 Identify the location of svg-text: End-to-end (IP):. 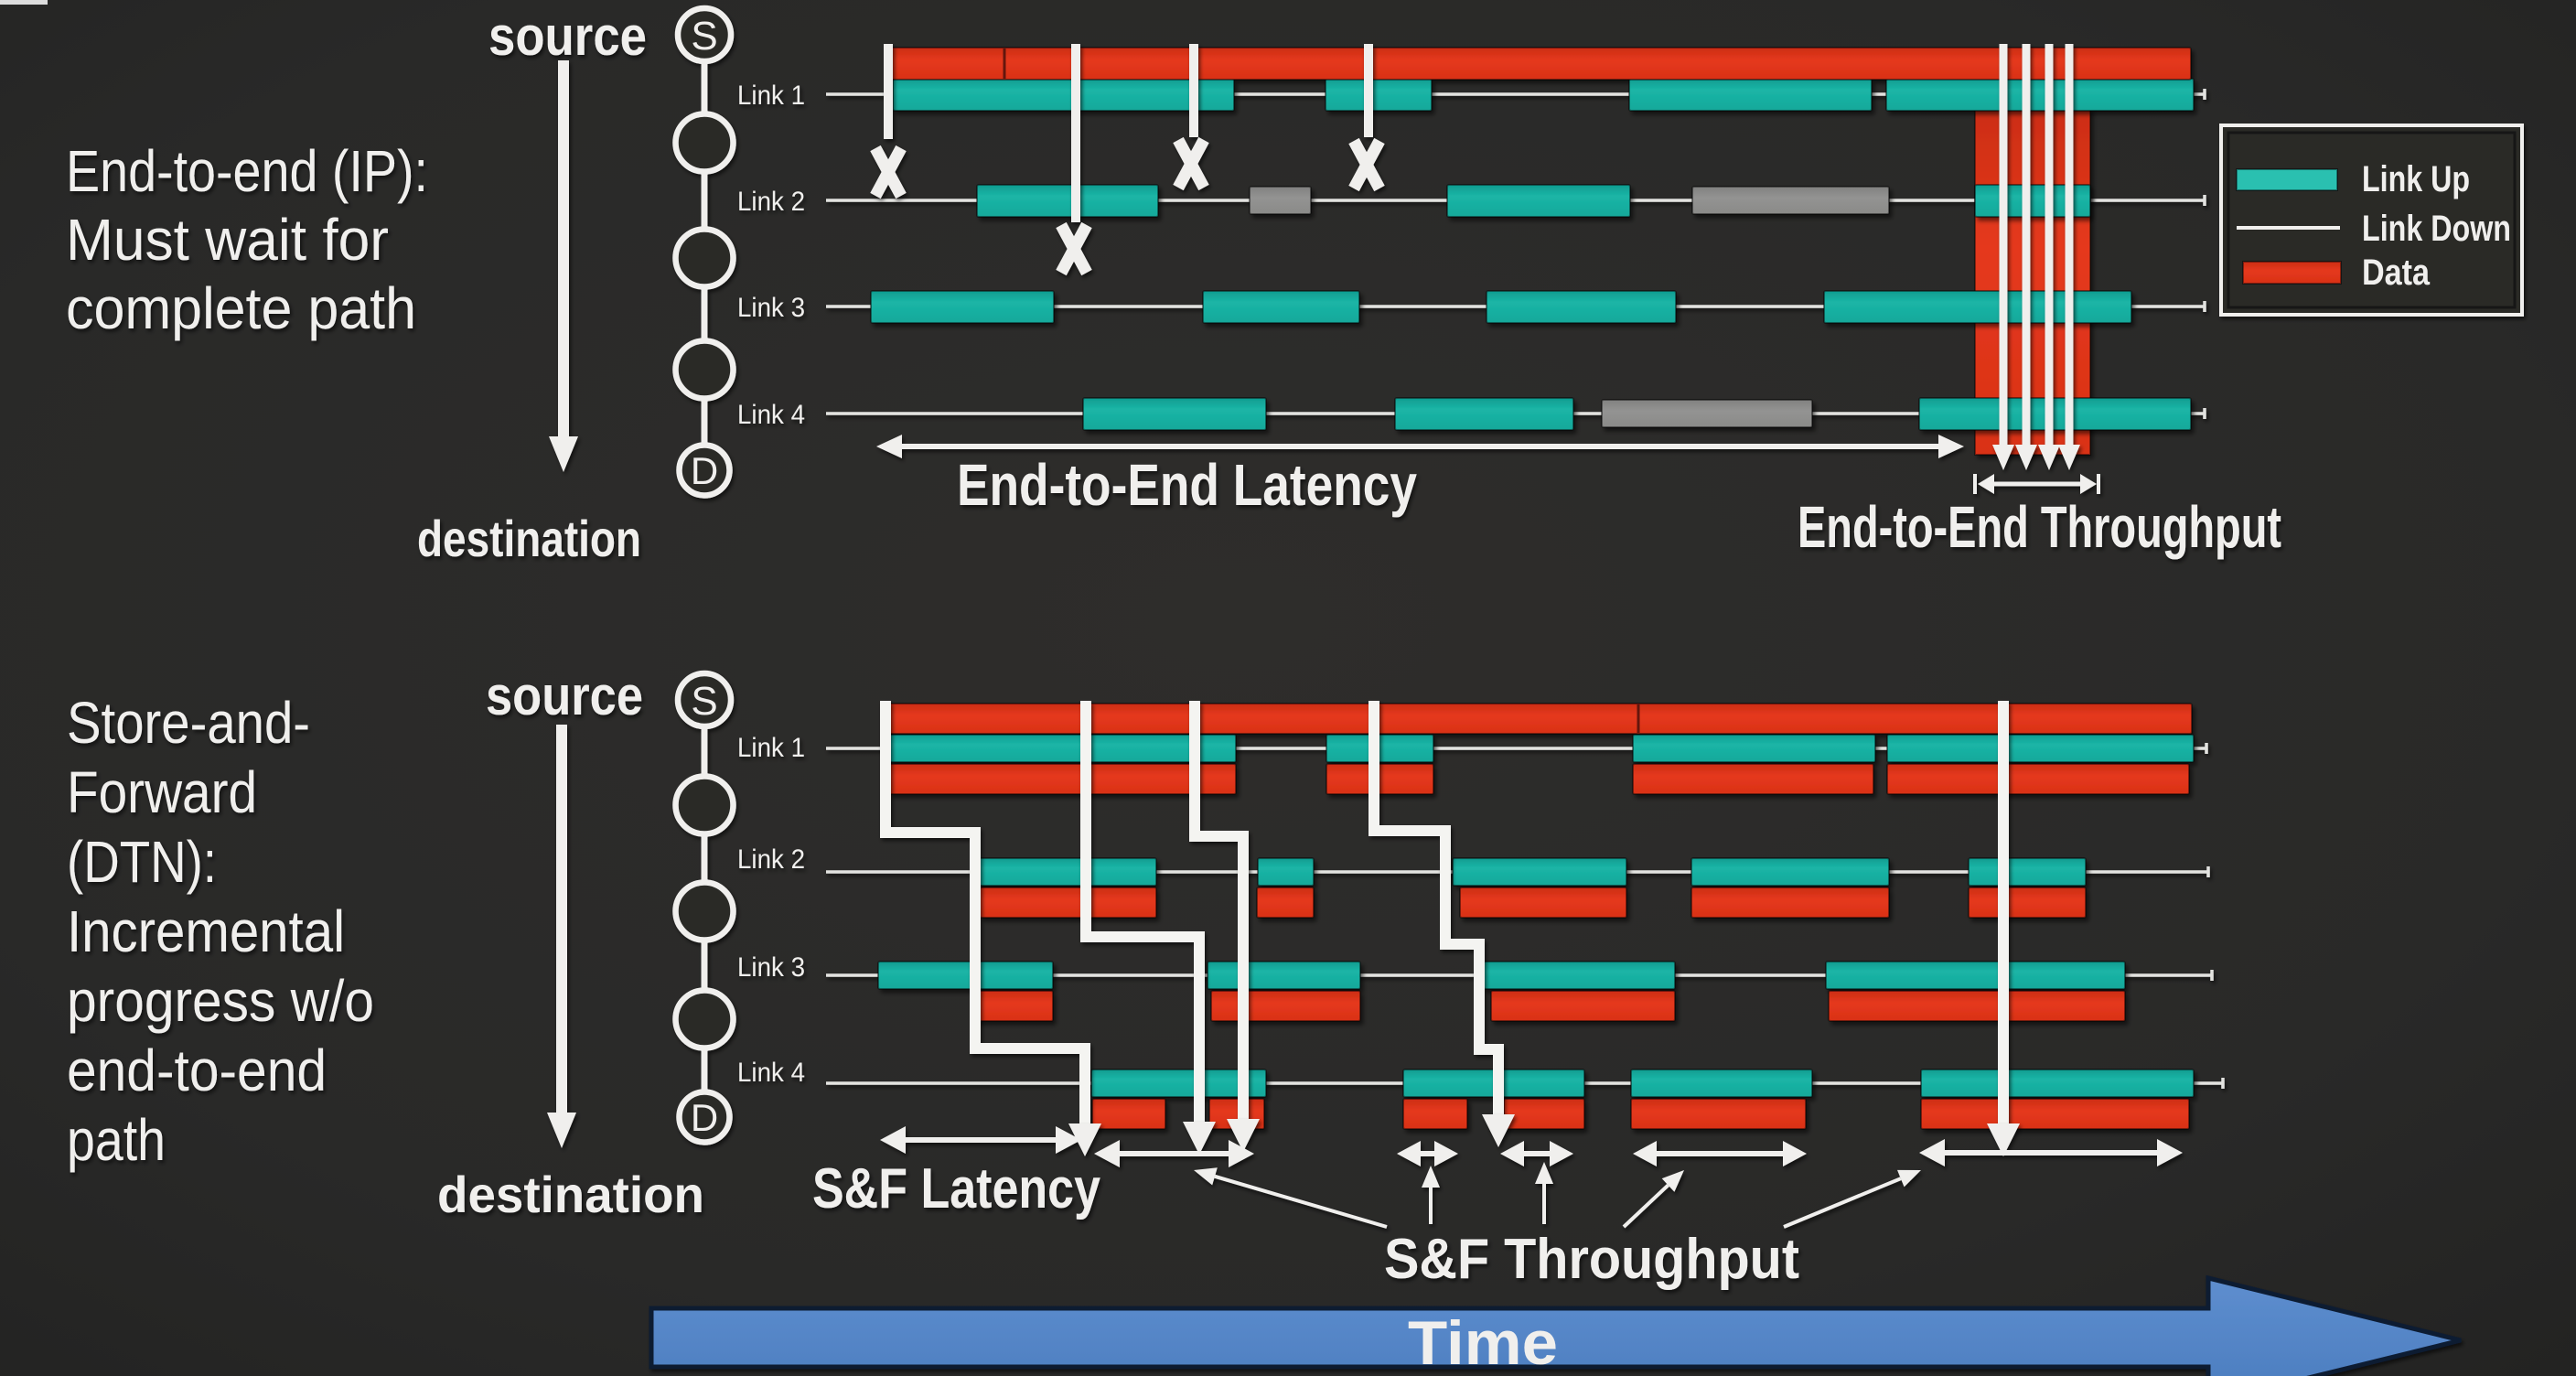
(247, 171).